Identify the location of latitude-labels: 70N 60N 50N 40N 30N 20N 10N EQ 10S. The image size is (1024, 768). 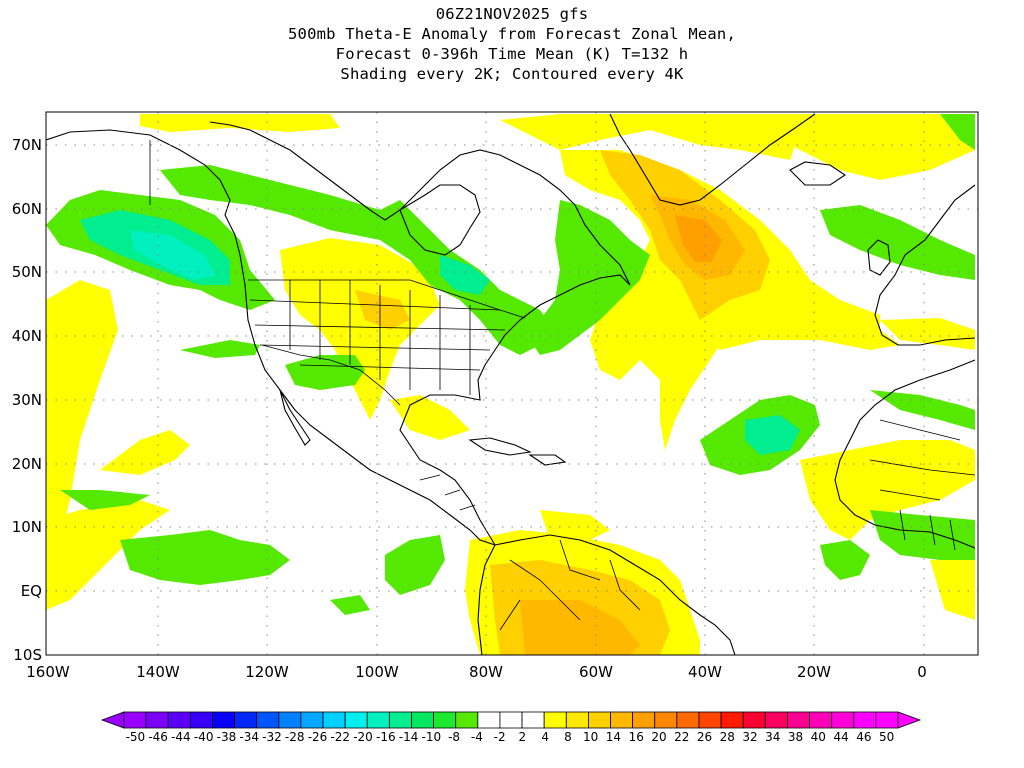
(27, 400).